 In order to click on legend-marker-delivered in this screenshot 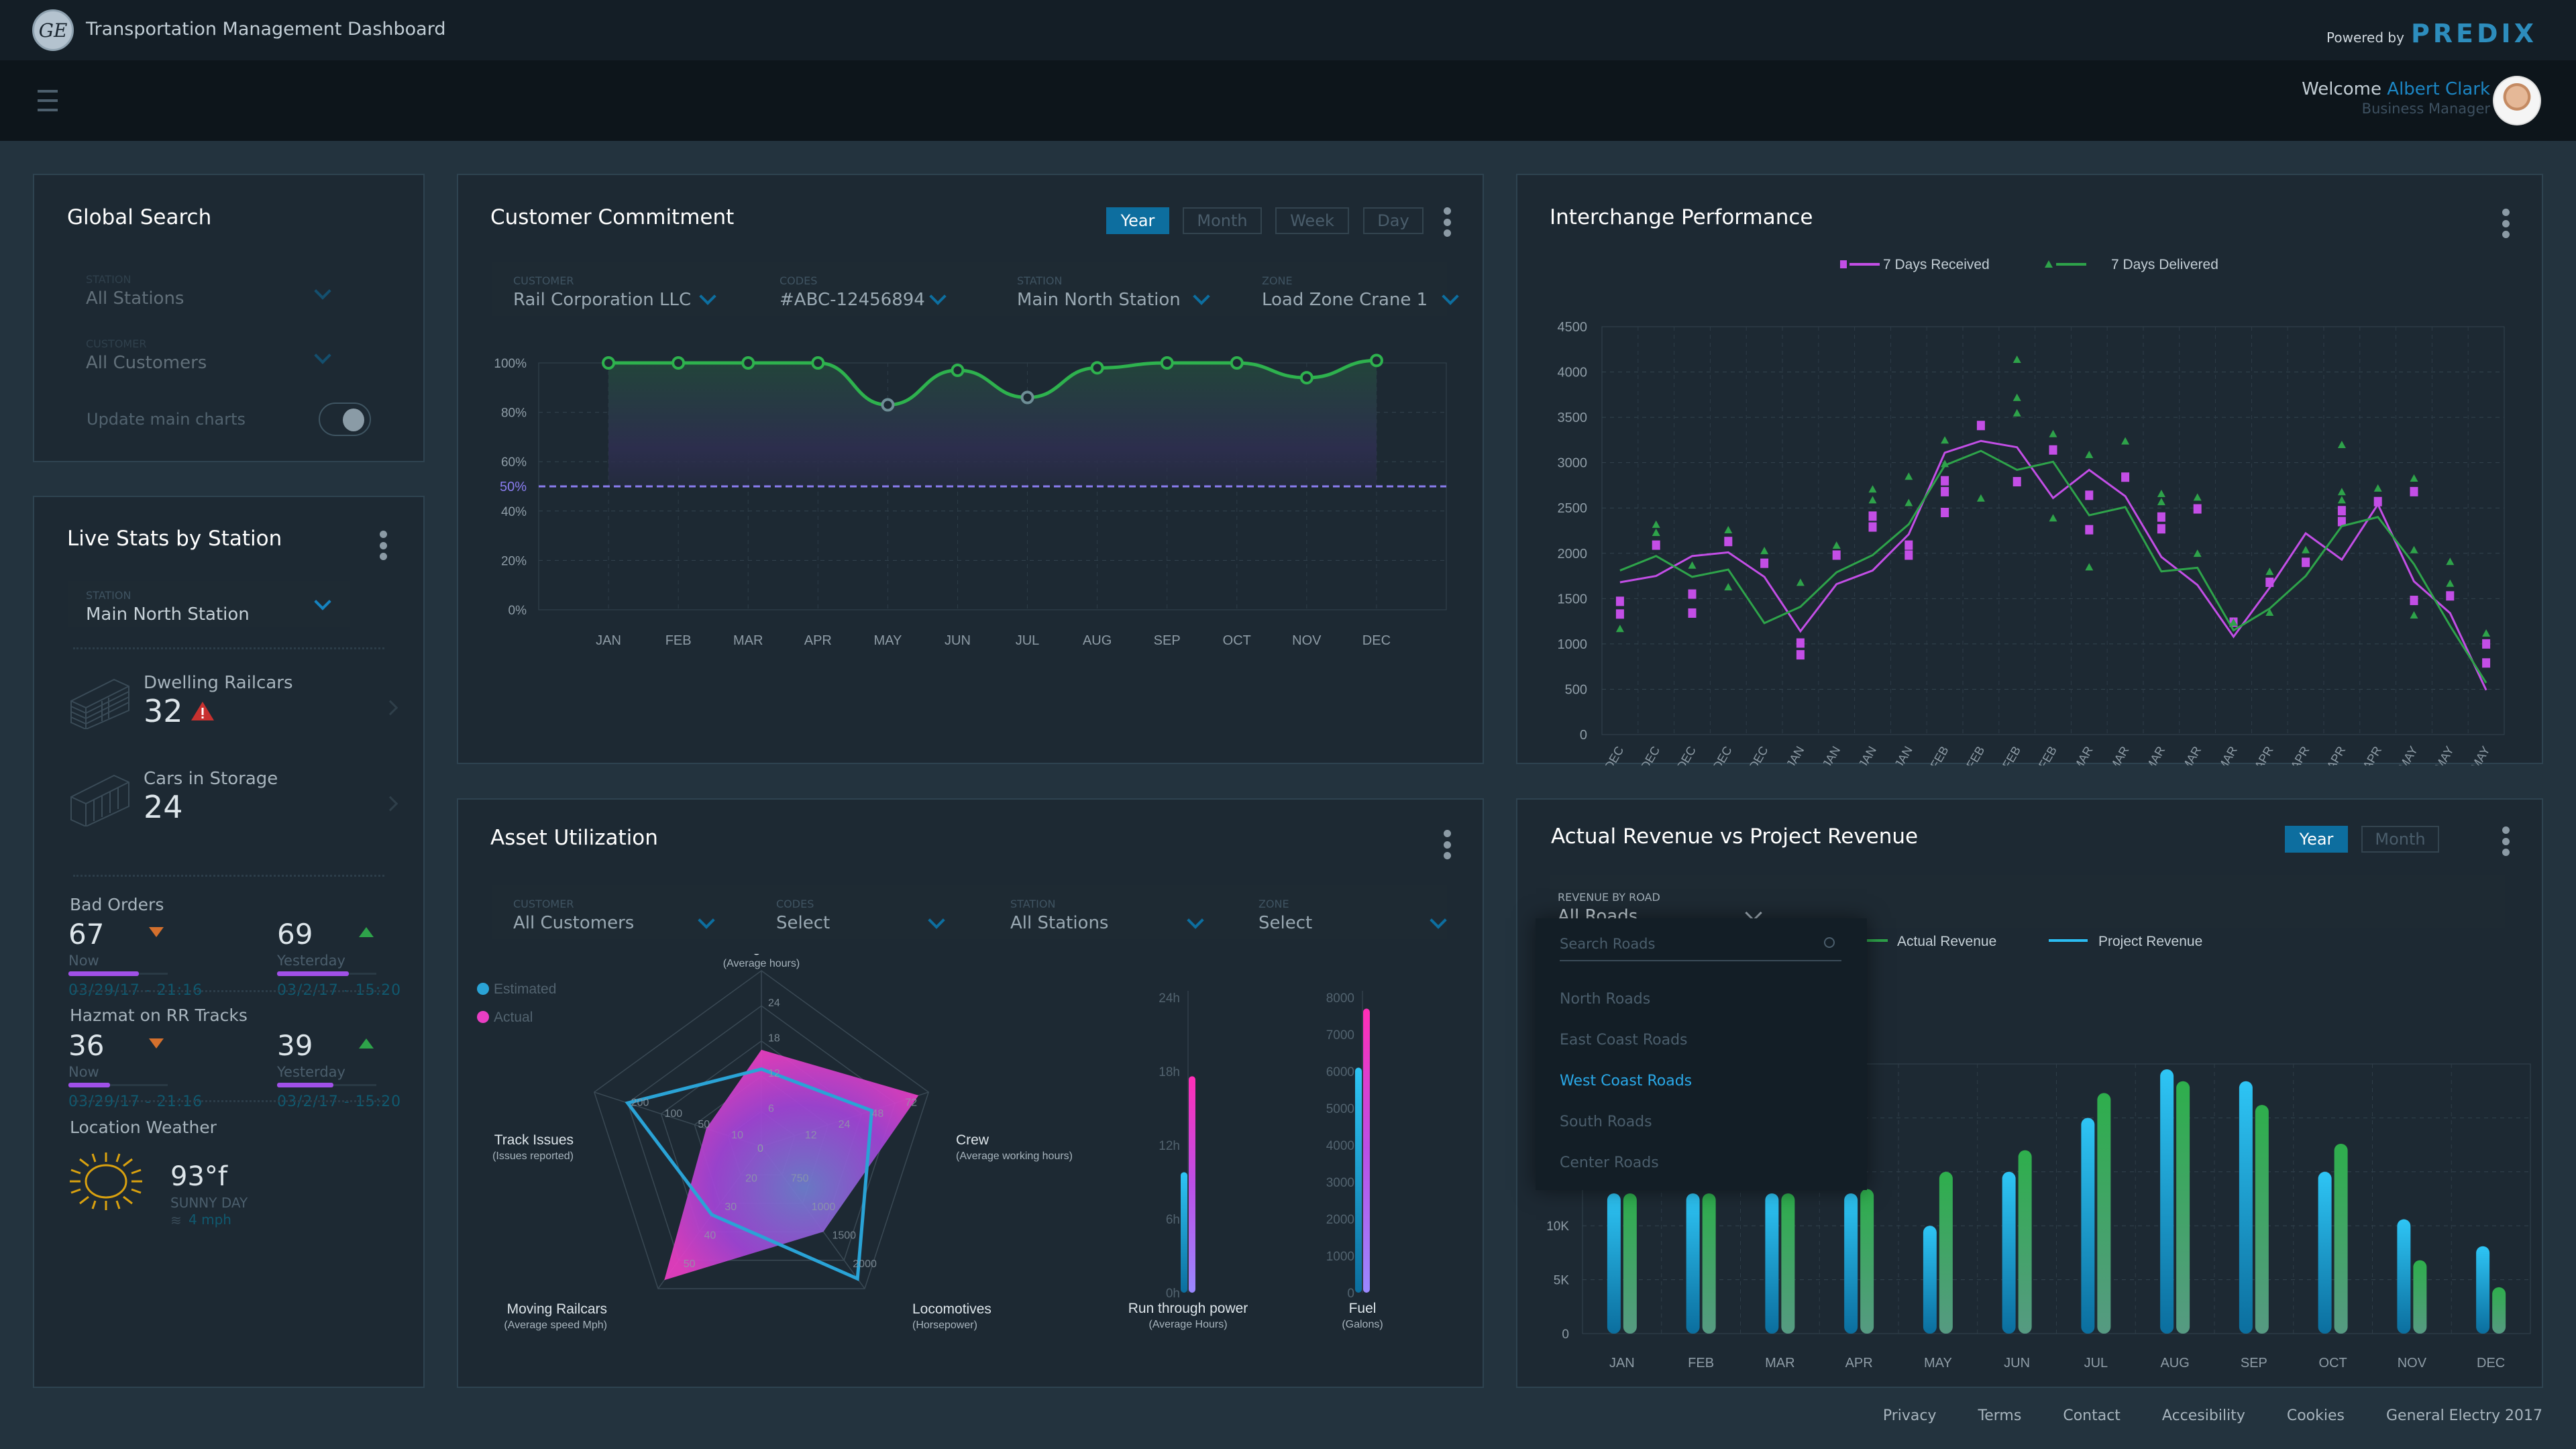, I will do `click(2049, 264)`.